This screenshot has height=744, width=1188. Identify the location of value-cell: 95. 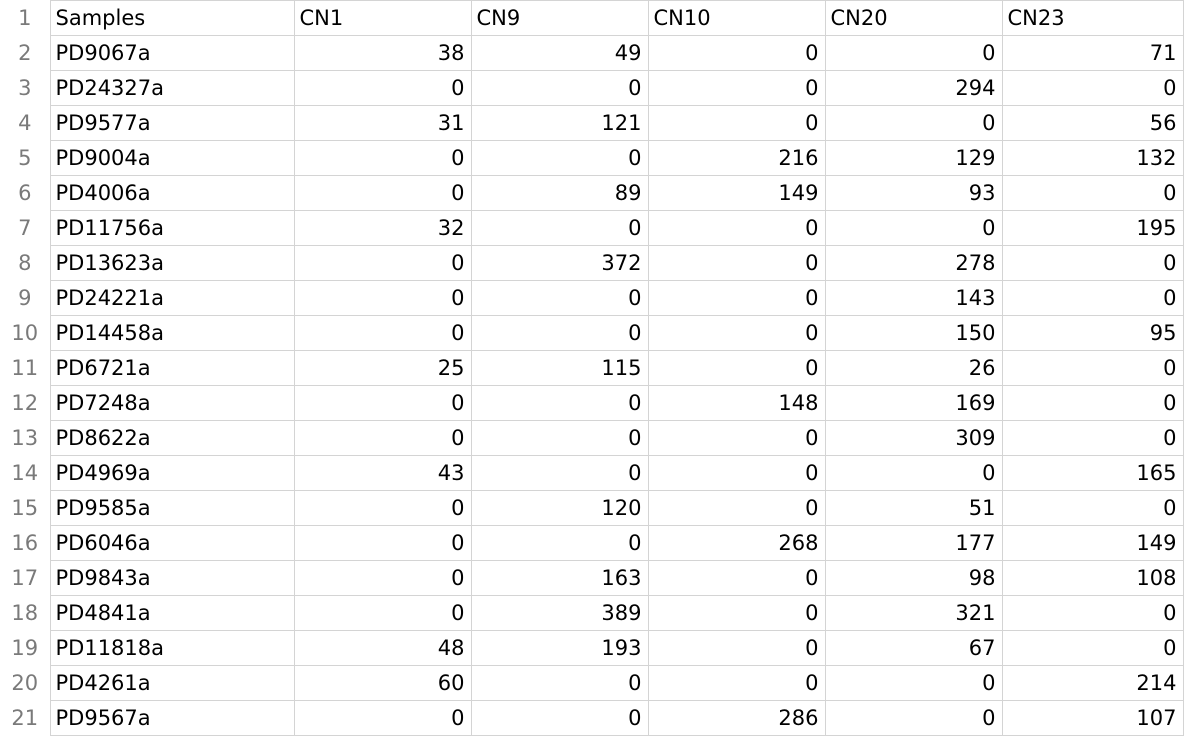
(1092, 333).